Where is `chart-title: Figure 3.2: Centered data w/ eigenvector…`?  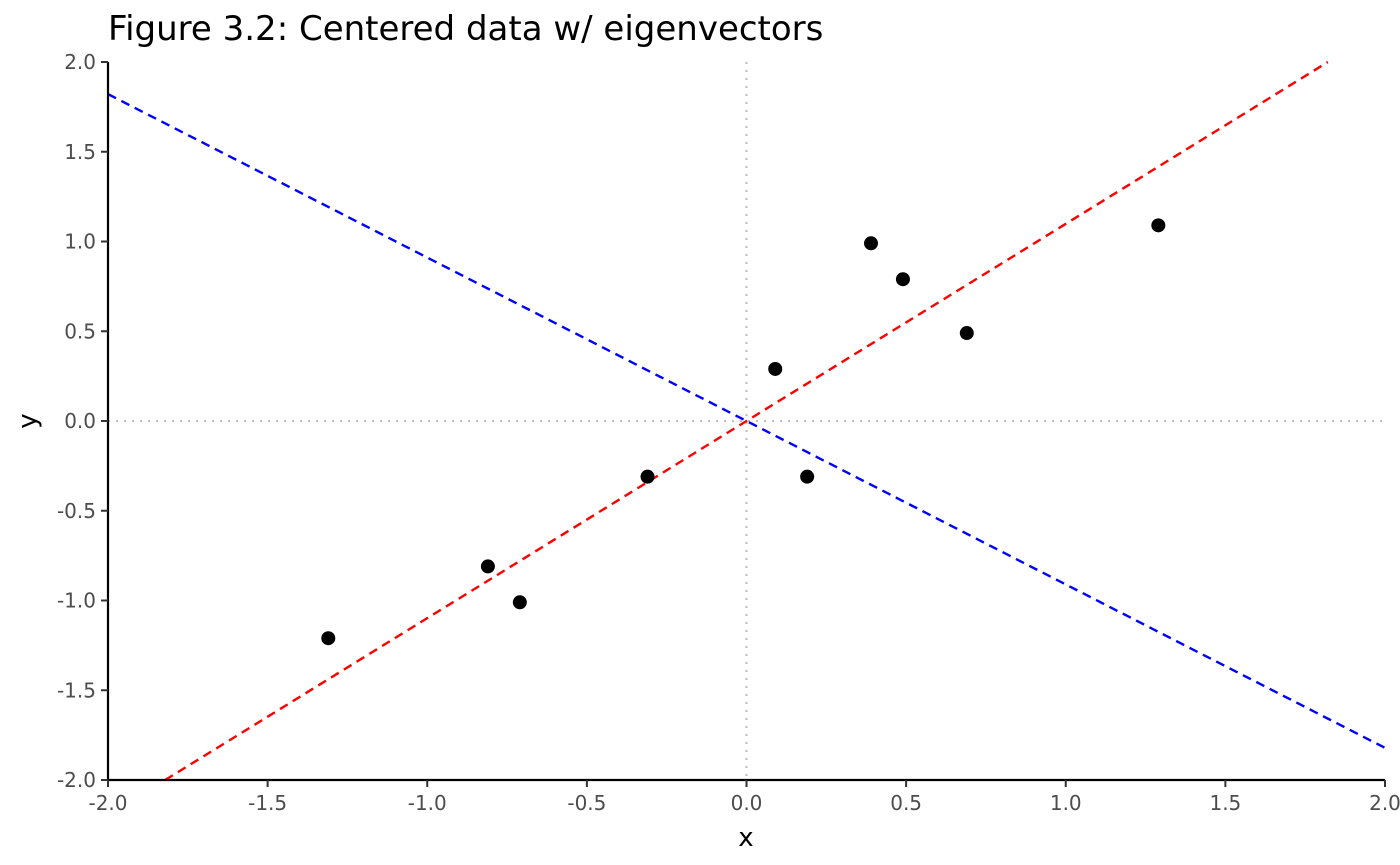
chart-title: Figure 3.2: Centered data w/ eigenvector… is located at coordinates (465, 29).